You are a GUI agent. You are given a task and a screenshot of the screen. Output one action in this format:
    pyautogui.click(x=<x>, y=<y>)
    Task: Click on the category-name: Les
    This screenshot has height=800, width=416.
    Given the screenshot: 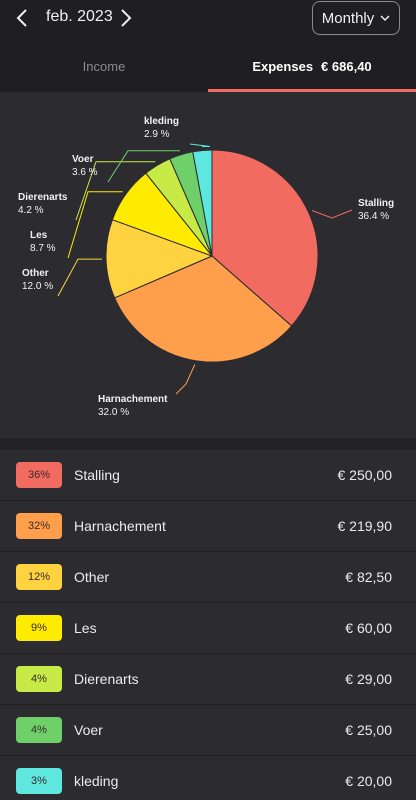 What is the action you would take?
    pyautogui.click(x=85, y=628)
    